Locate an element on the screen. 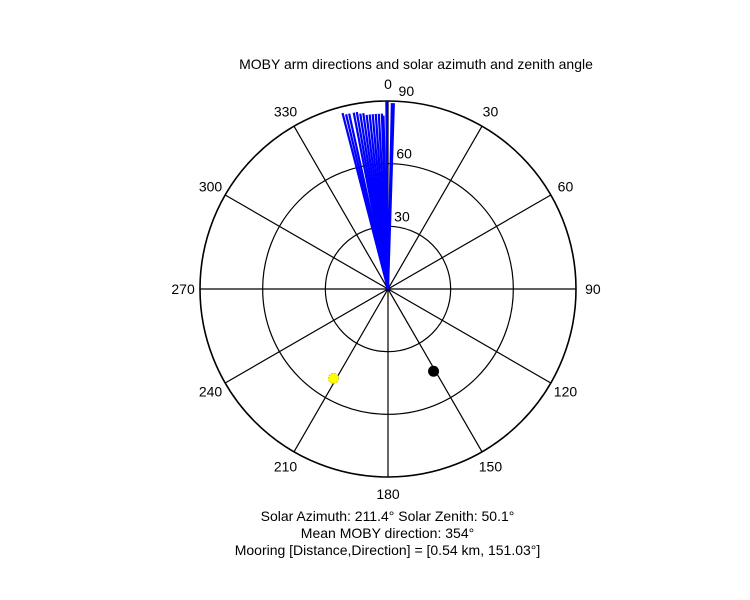 The height and width of the screenshot is (600, 750). angle-tick-label: 150 is located at coordinates (491, 466).